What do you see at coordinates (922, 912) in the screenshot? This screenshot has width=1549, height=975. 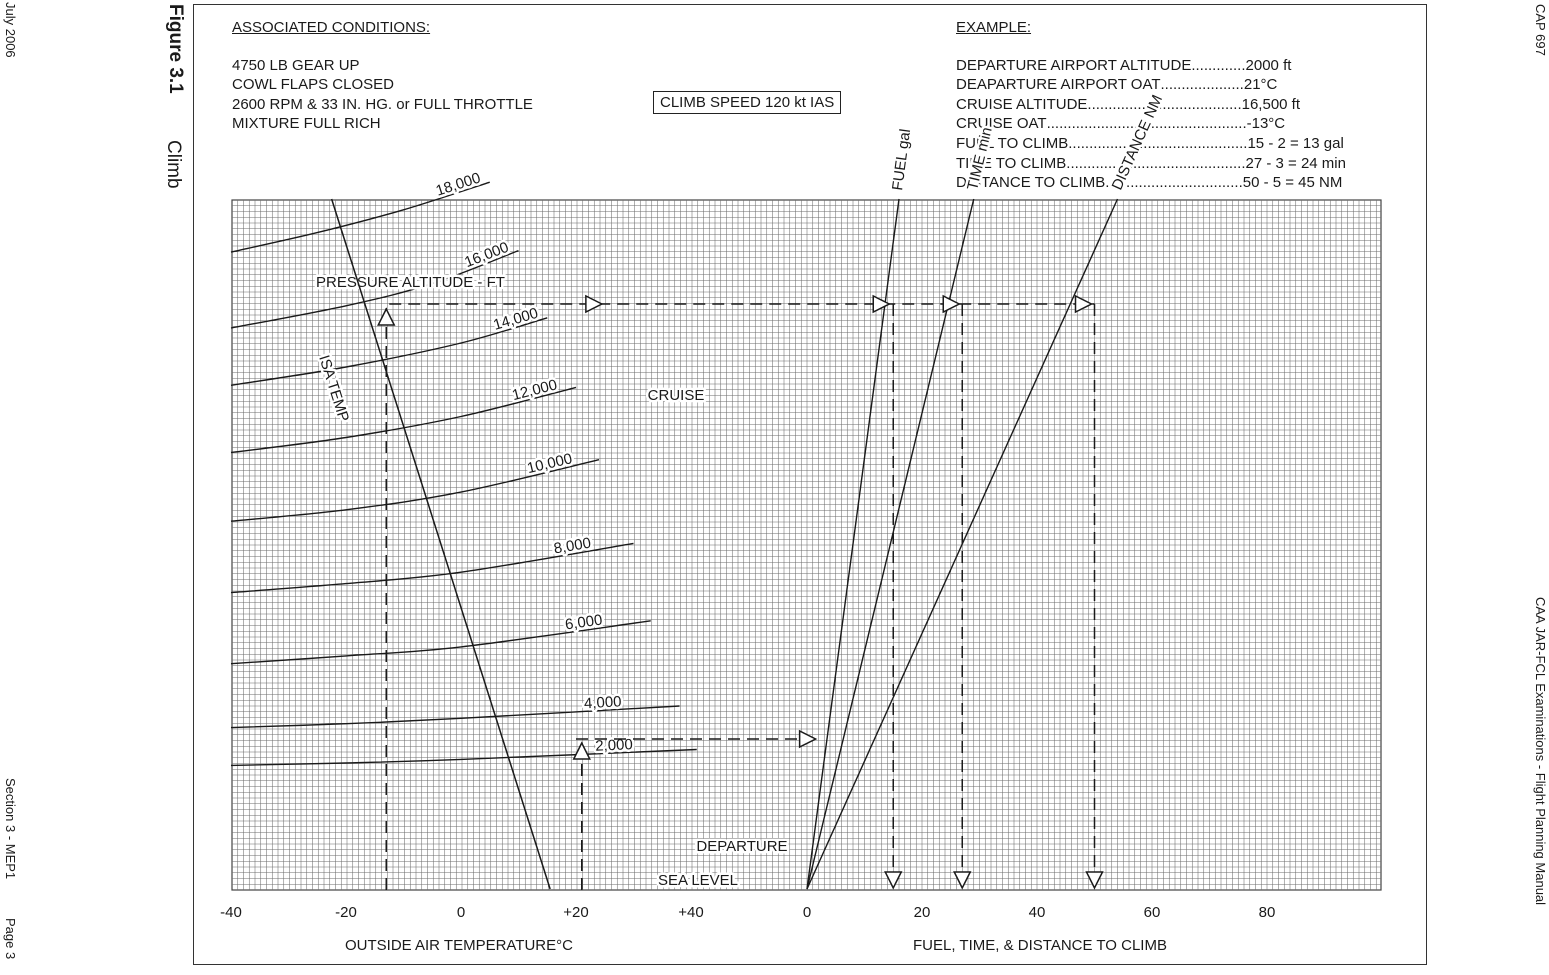 I see `x-tick-label: 20` at bounding box center [922, 912].